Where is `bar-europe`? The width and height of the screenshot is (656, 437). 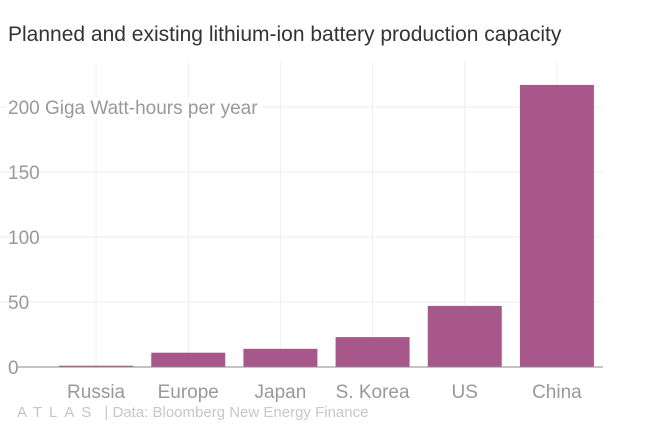 bar-europe is located at coordinates (188, 359).